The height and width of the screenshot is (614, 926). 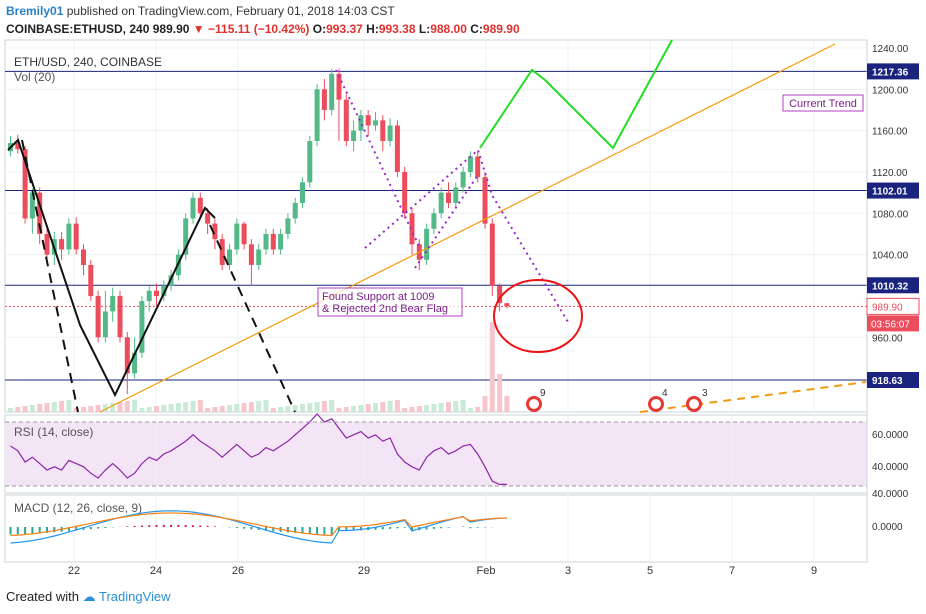 I want to click on tradingview-link: TradingView, so click(x=135, y=596).